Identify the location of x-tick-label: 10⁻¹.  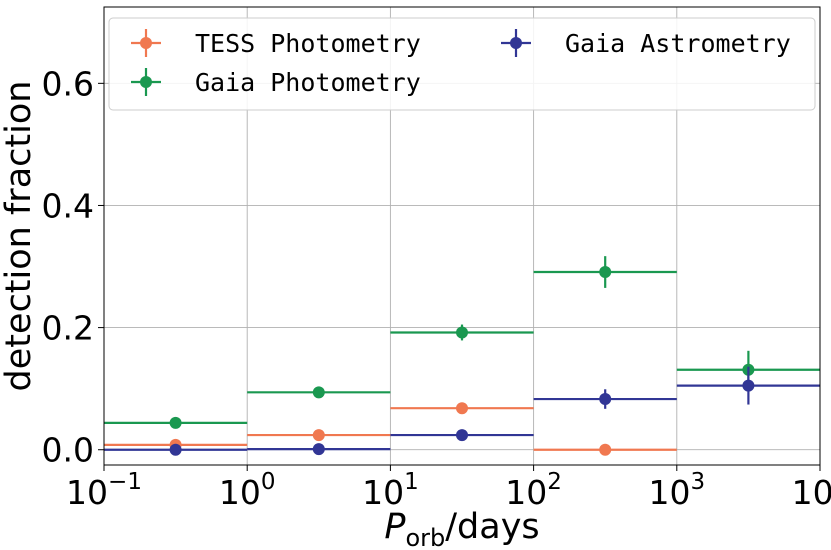
(104, 490).